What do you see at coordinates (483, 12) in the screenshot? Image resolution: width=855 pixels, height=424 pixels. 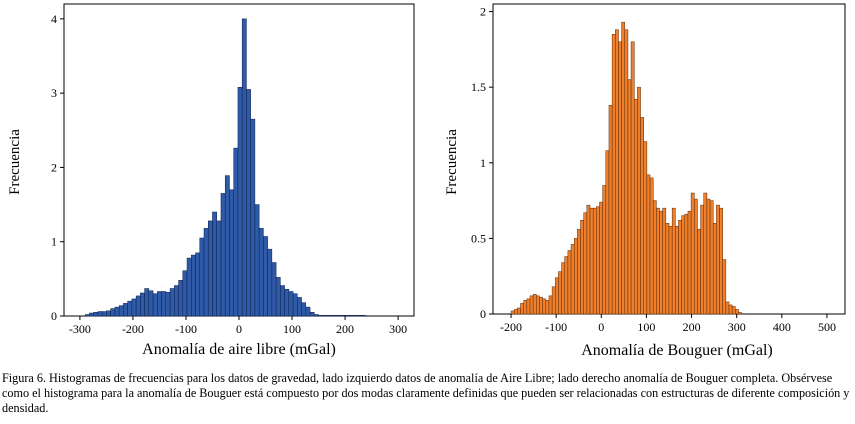 I see `right-y-tick-label: 2` at bounding box center [483, 12].